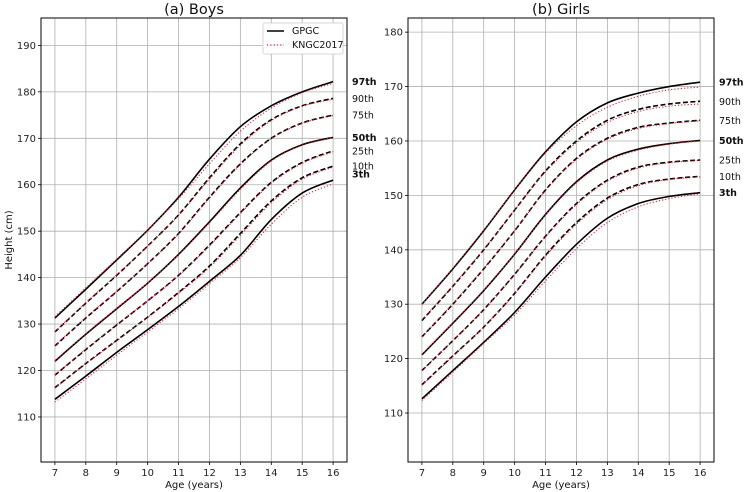  What do you see at coordinates (117, 473) in the screenshot?
I see `boys-x-tick-label: 9` at bounding box center [117, 473].